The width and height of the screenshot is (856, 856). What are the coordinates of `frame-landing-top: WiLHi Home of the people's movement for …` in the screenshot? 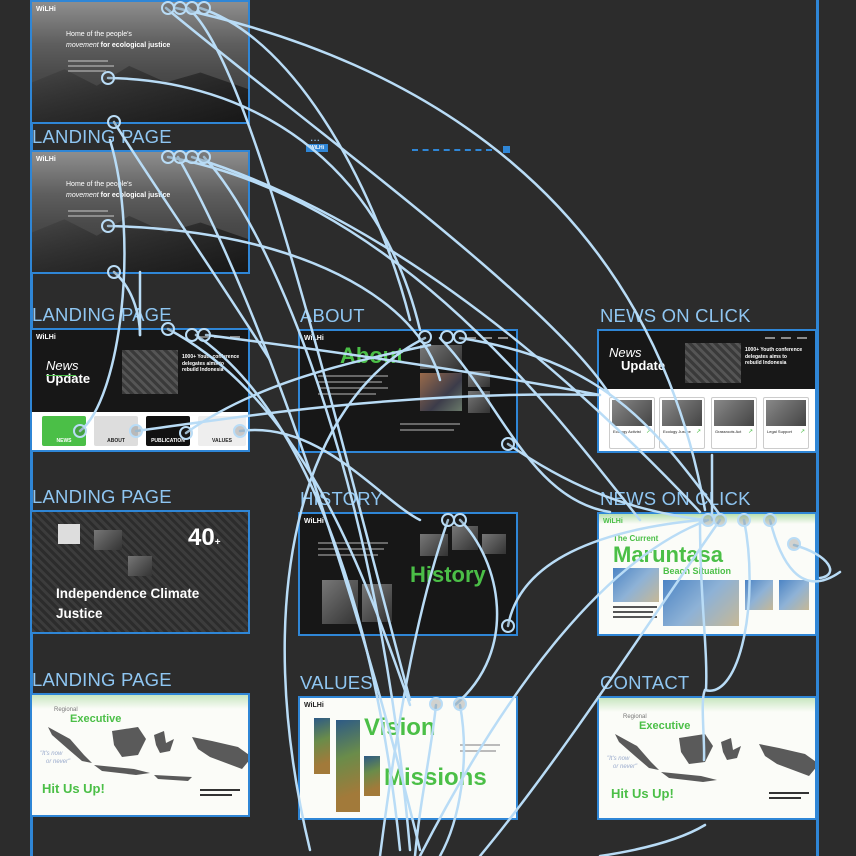 It's located at (140, 62).